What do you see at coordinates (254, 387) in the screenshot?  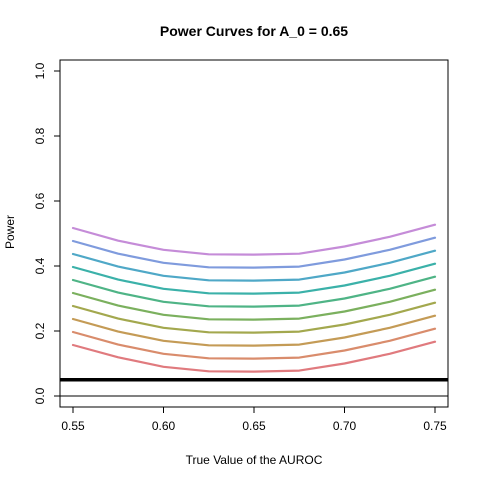 I see `reference-lines` at bounding box center [254, 387].